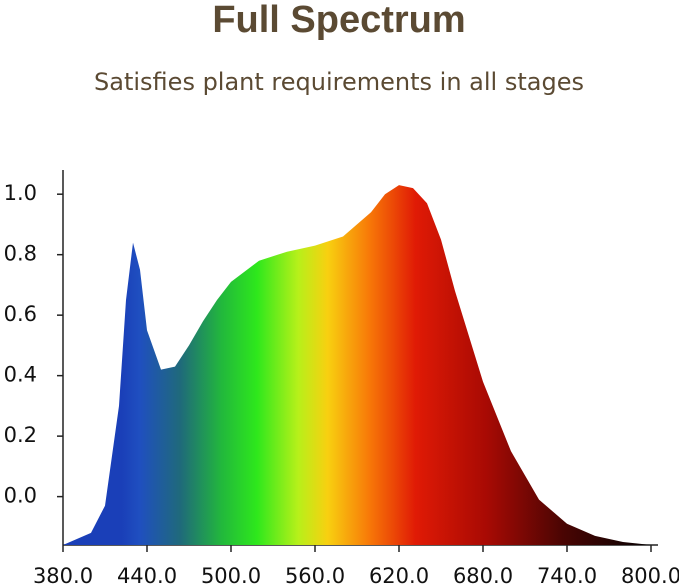  What do you see at coordinates (20, 314) in the screenshot?
I see `y-tick-label: 0.6` at bounding box center [20, 314].